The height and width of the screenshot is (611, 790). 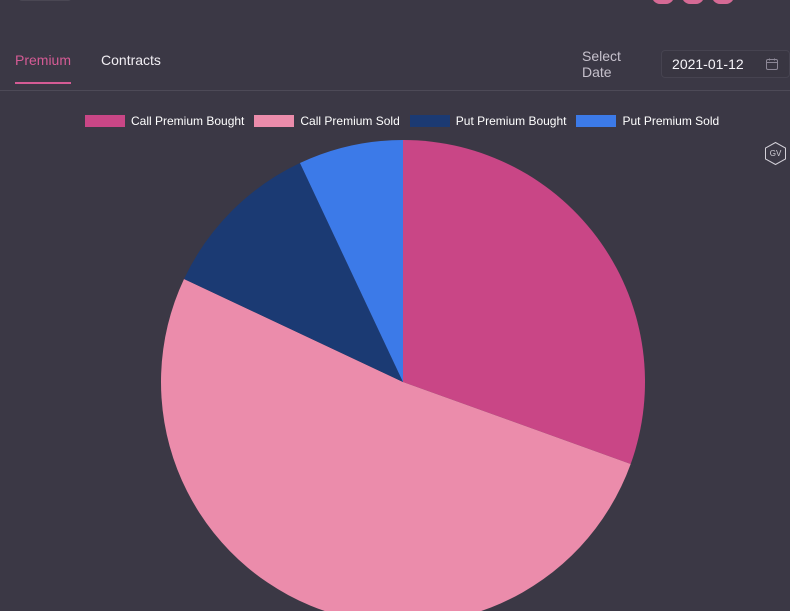 What do you see at coordinates (596, 121) in the screenshot?
I see `legend-swatch-put-premium-sold` at bounding box center [596, 121].